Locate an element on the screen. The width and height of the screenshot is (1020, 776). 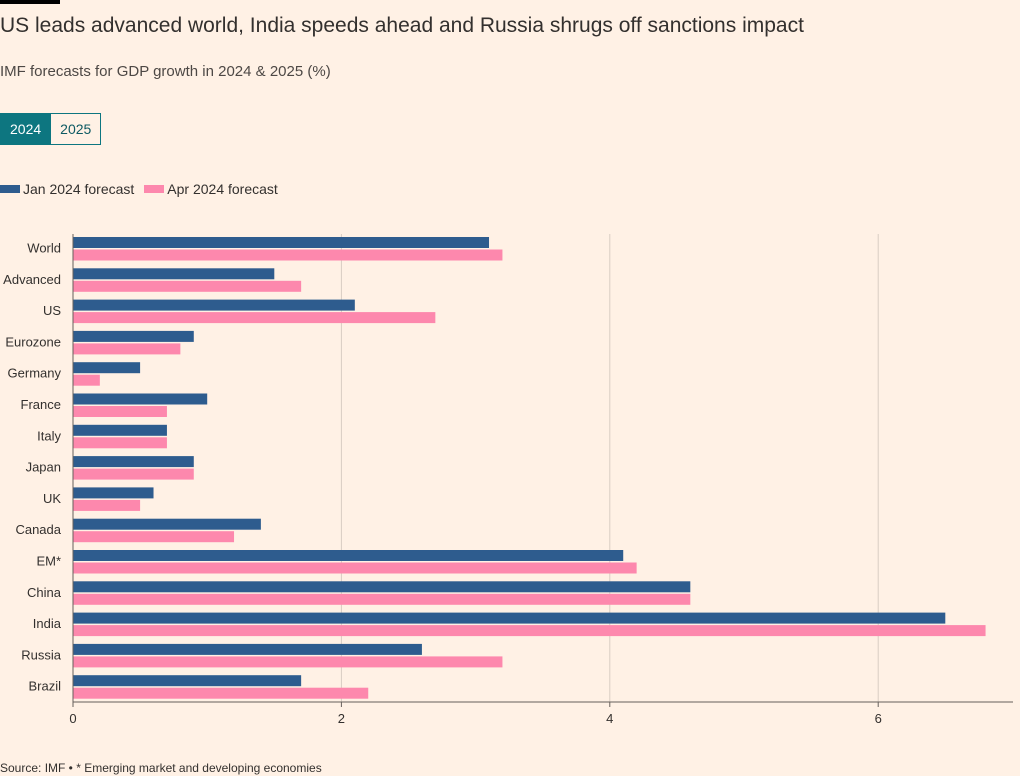
category-label-13: Russia is located at coordinates (41, 654).